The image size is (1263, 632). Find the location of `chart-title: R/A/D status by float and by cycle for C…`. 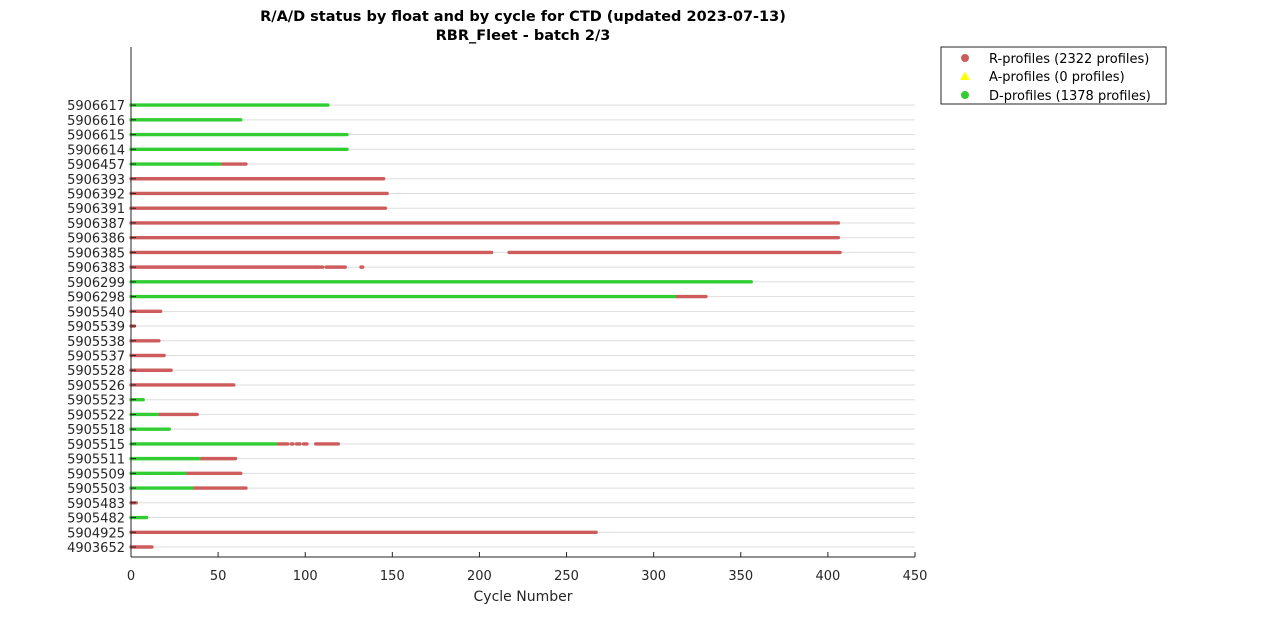

chart-title: R/A/D status by float and by cycle for C… is located at coordinates (523, 17).